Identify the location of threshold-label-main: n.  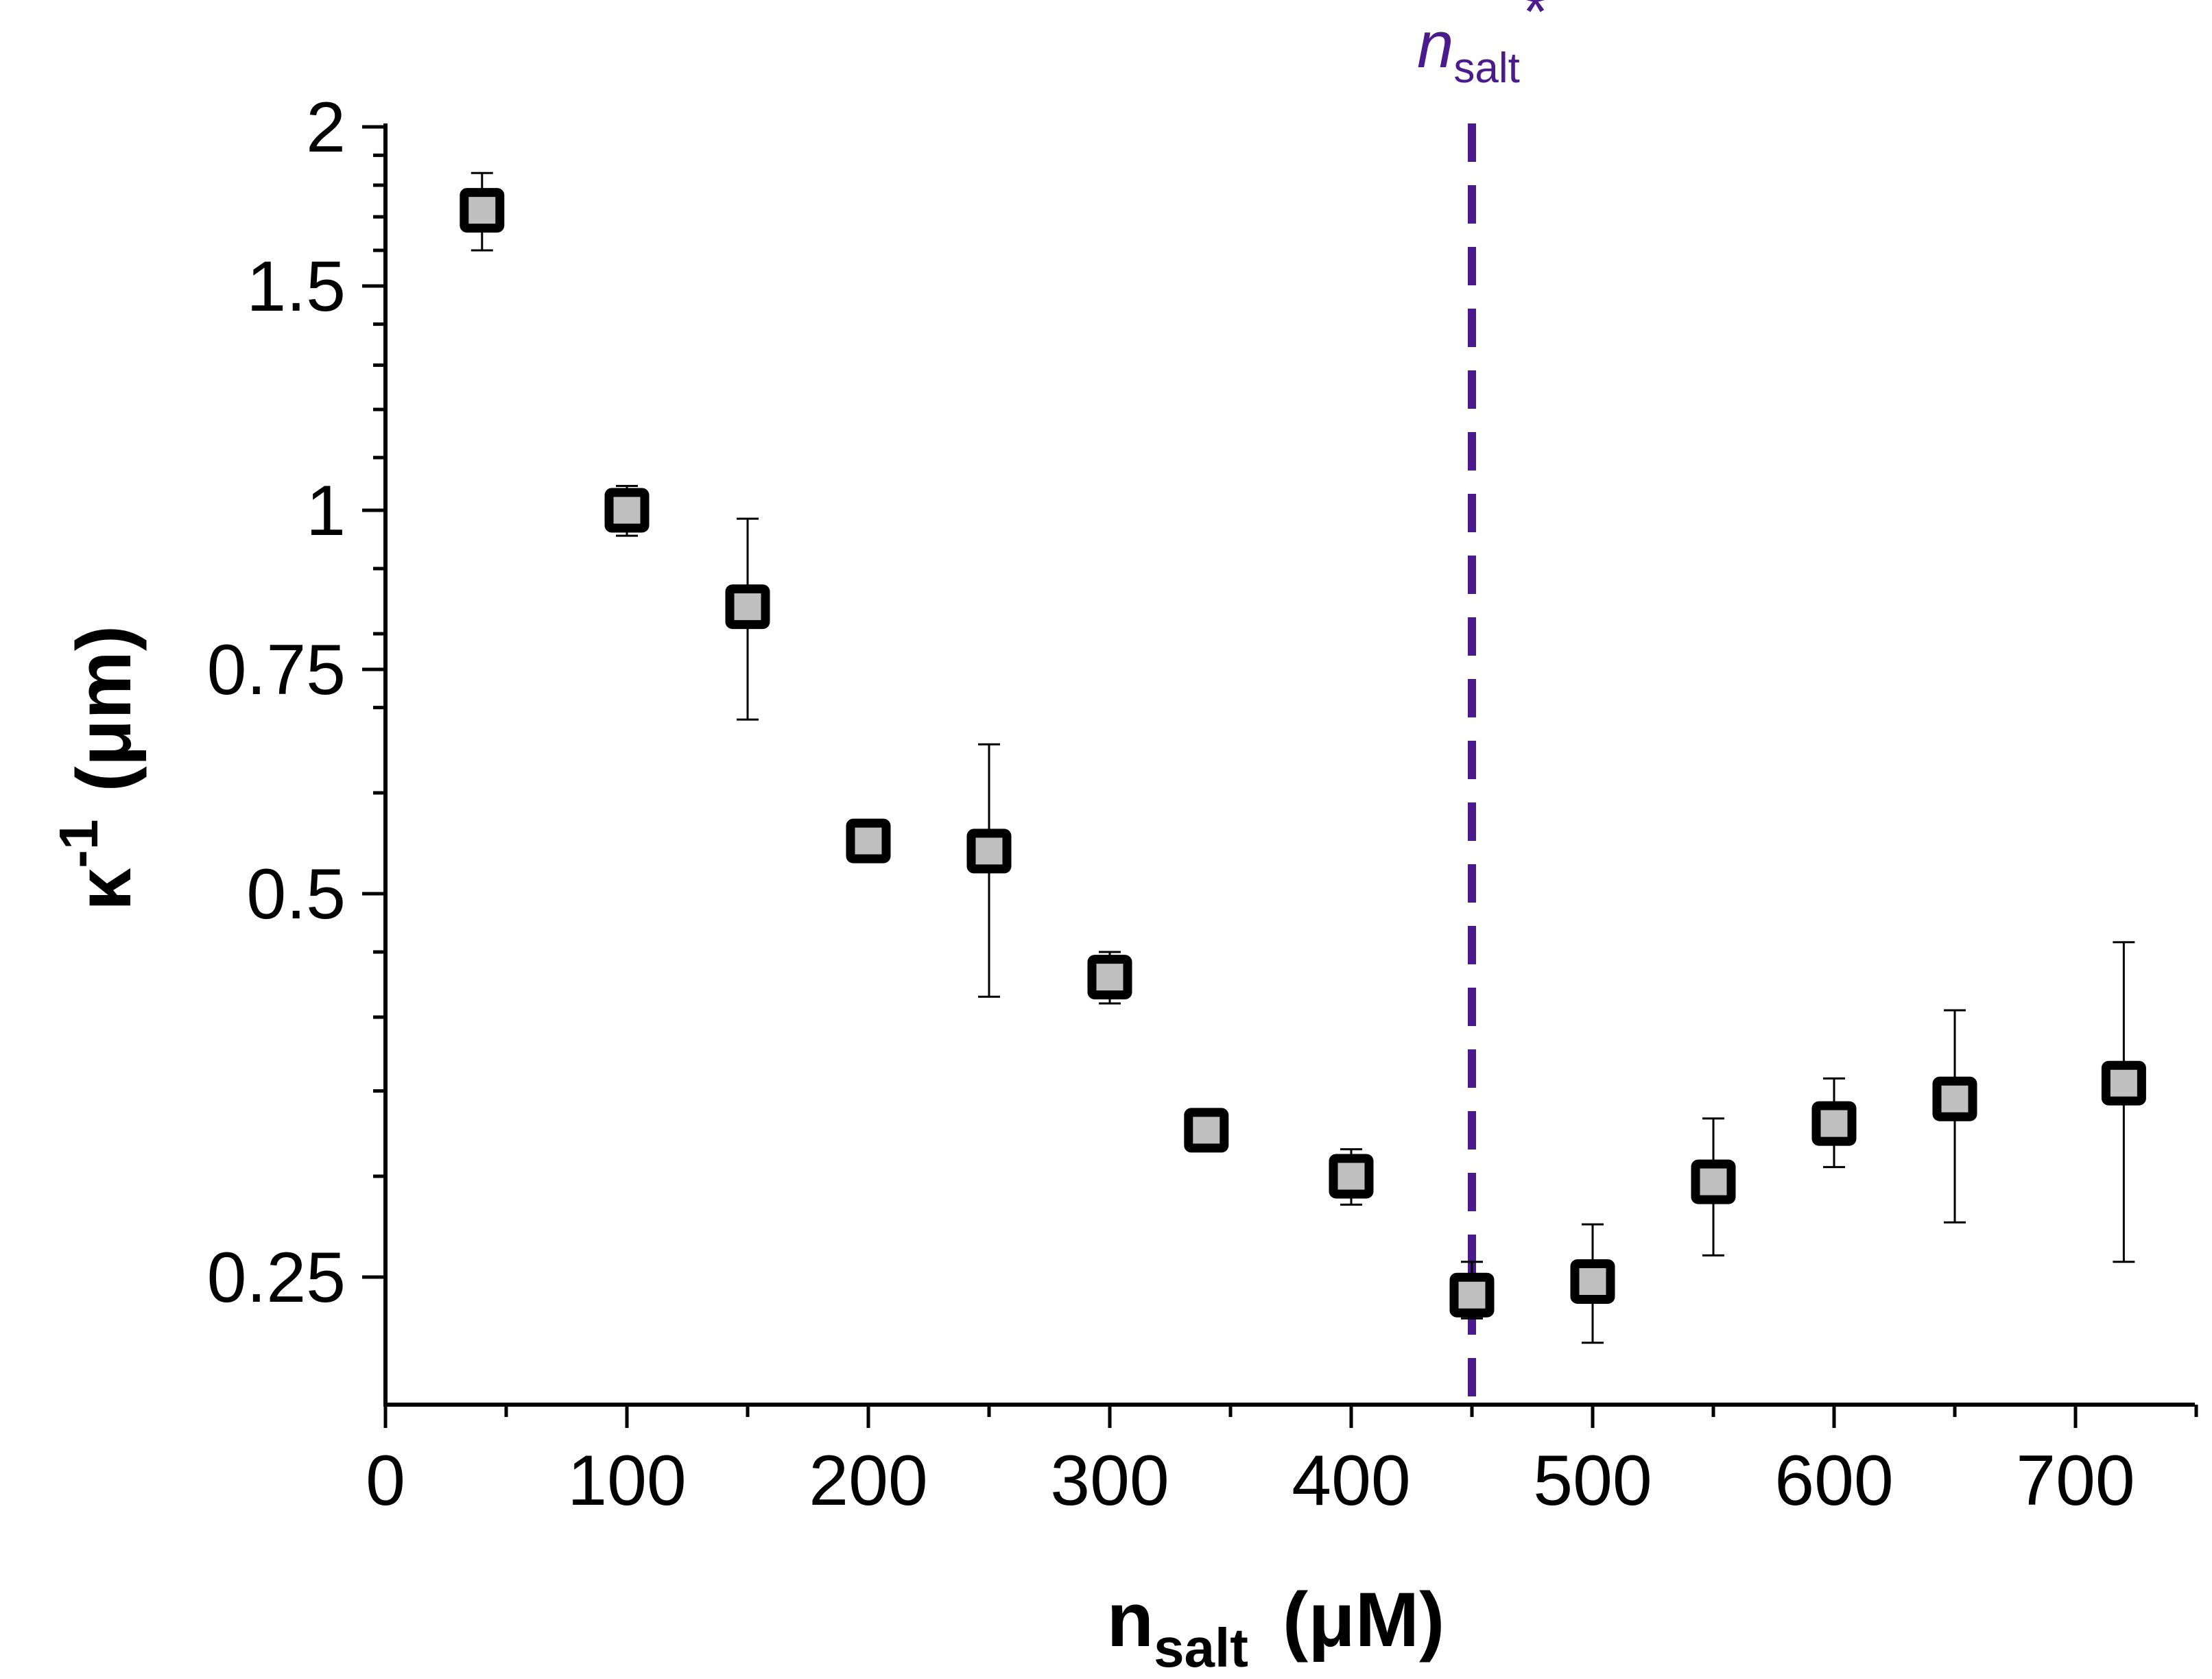
(1435, 45).